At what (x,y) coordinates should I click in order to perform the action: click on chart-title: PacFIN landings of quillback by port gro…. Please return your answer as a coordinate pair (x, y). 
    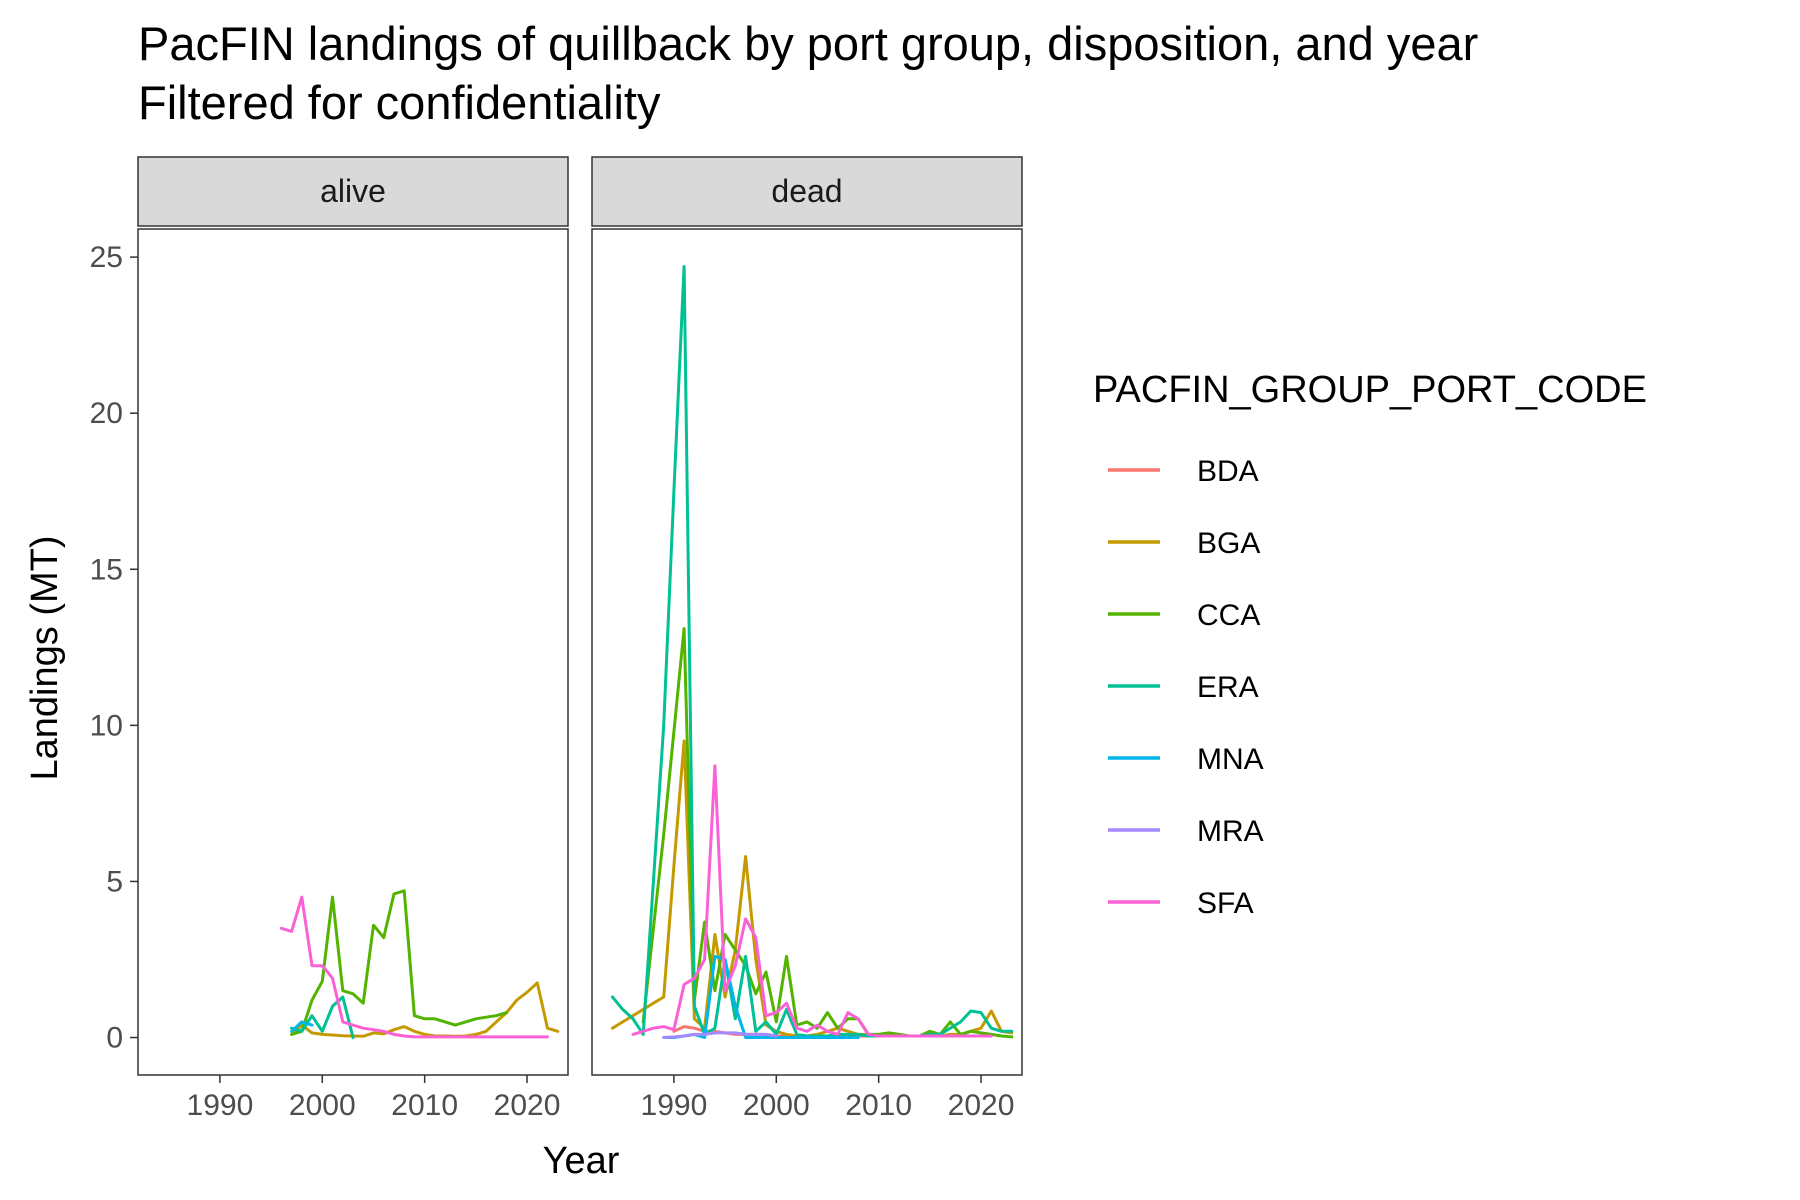
    Looking at the image, I should click on (808, 43).